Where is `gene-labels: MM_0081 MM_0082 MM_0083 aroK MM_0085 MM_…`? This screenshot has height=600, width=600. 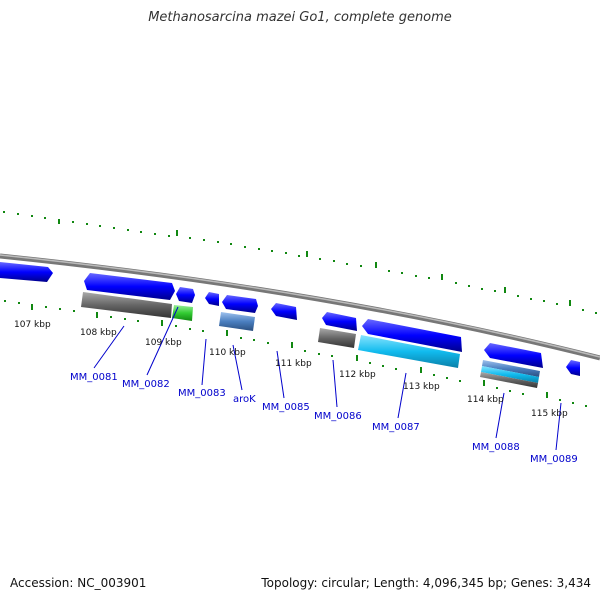 gene-labels: MM_0081 MM_0082 MM_0083 aroK MM_0085 MM_… is located at coordinates (324, 418).